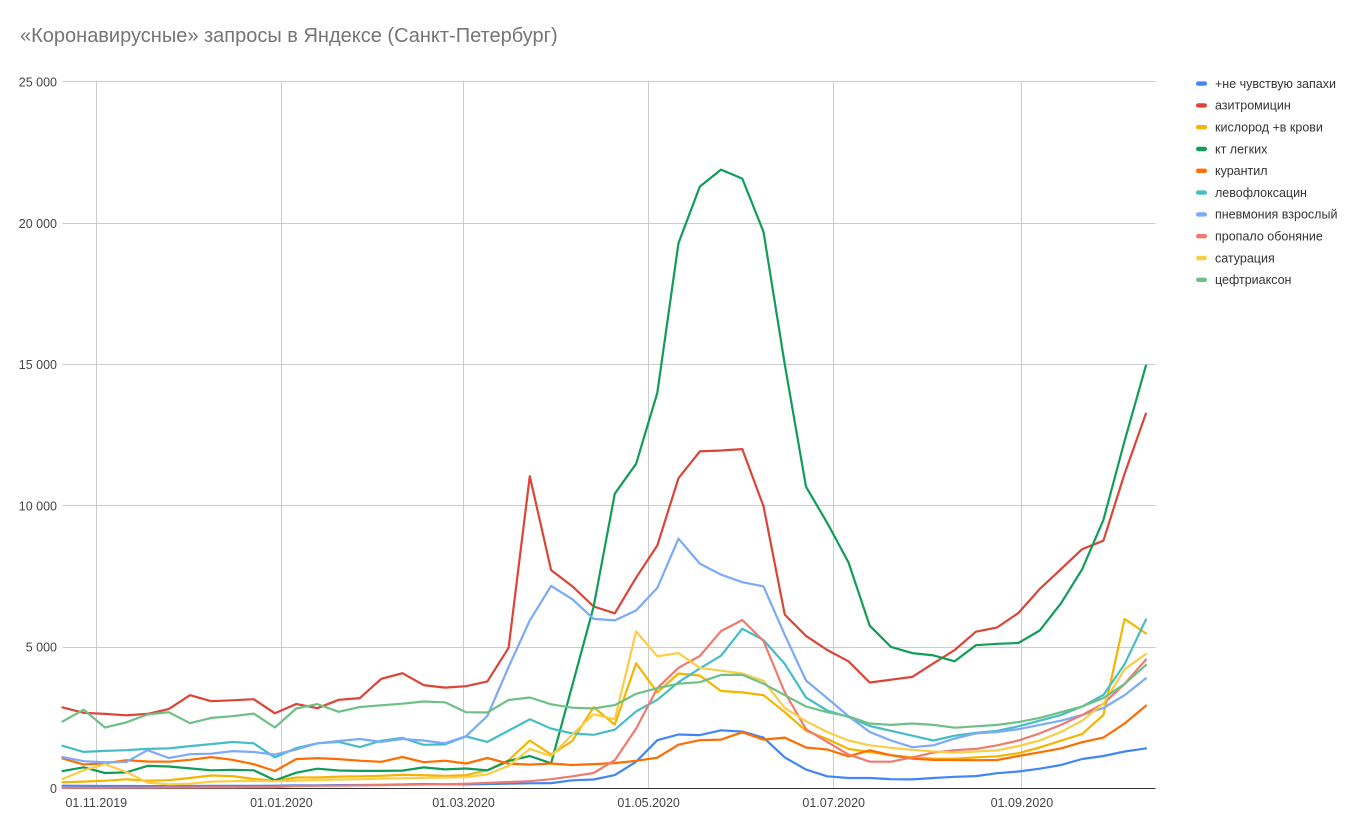 The image size is (1347, 828). What do you see at coordinates (38, 224) in the screenshot?
I see `svg-text: 20 000` at bounding box center [38, 224].